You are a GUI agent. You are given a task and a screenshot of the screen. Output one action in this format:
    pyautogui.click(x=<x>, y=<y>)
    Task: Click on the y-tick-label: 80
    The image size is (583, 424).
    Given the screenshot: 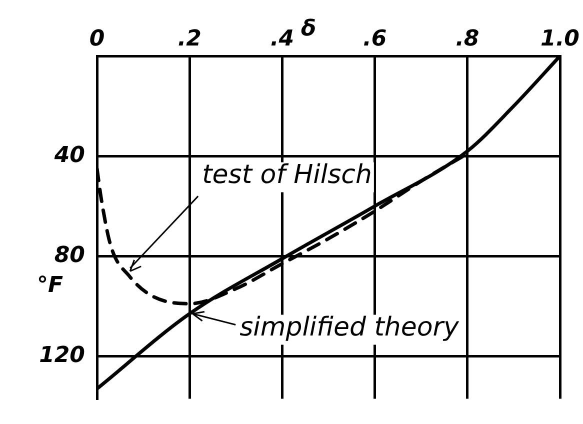 What is the action you would take?
    pyautogui.click(x=69, y=255)
    